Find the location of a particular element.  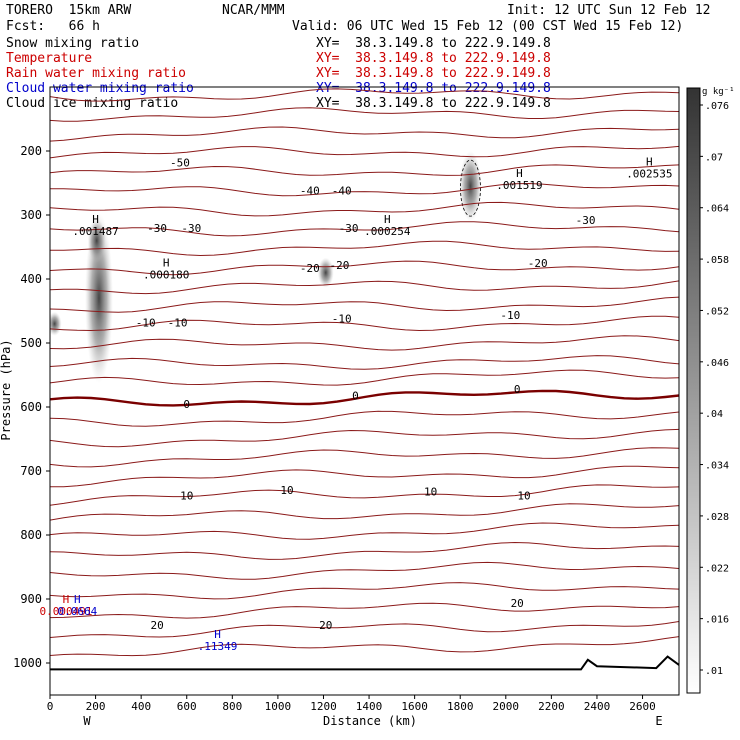

x-tick-label: 800 is located at coordinates (232, 706).